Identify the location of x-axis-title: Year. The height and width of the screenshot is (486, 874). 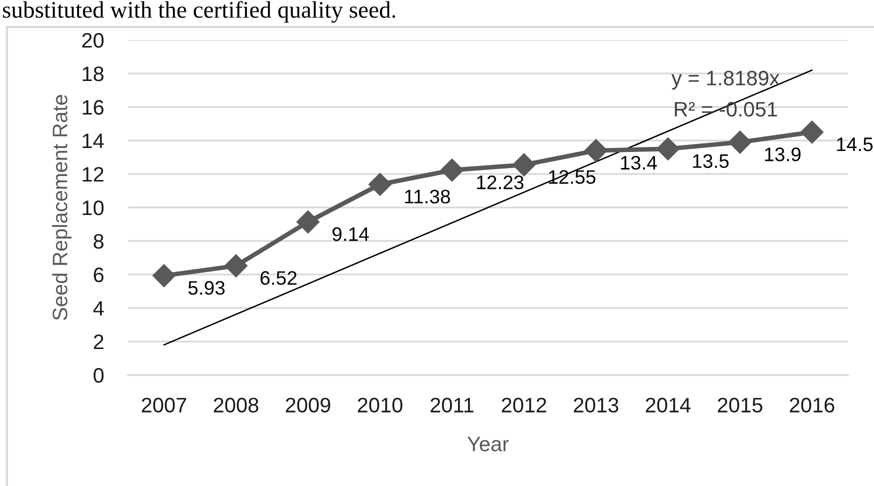
(488, 444).